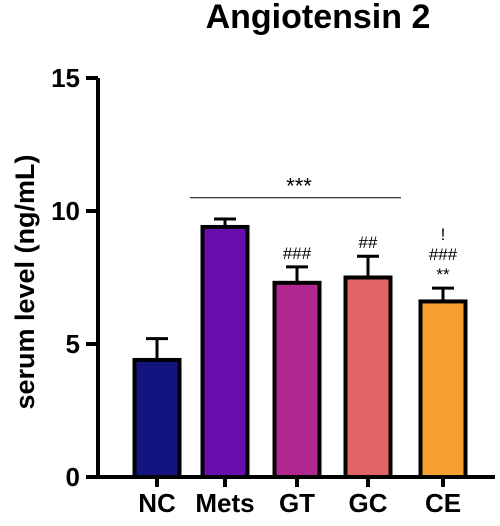 The height and width of the screenshot is (526, 500). What do you see at coordinates (443, 234) in the screenshot?
I see `bar-annotation: !` at bounding box center [443, 234].